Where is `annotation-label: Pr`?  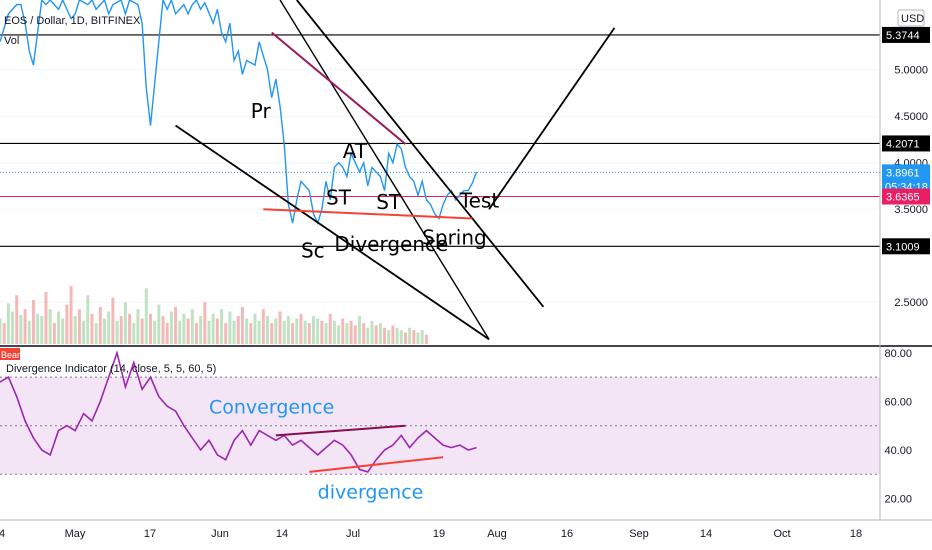 annotation-label: Pr is located at coordinates (261, 111).